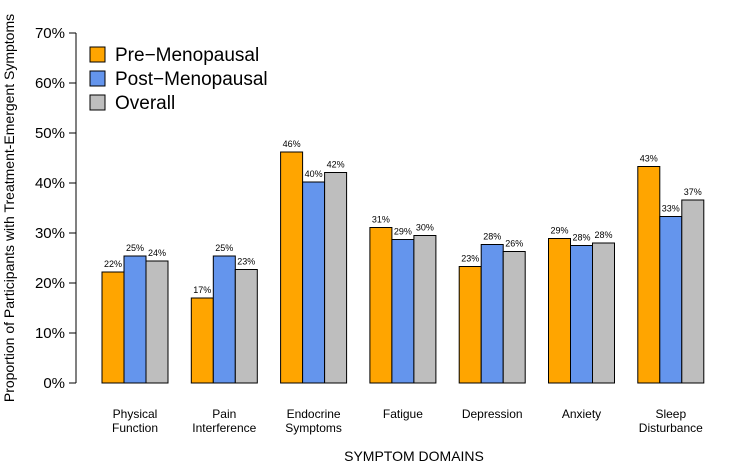 The image size is (750, 472). What do you see at coordinates (414, 456) in the screenshot?
I see `x-axis-title: SYMPTOM DOMAINS` at bounding box center [414, 456].